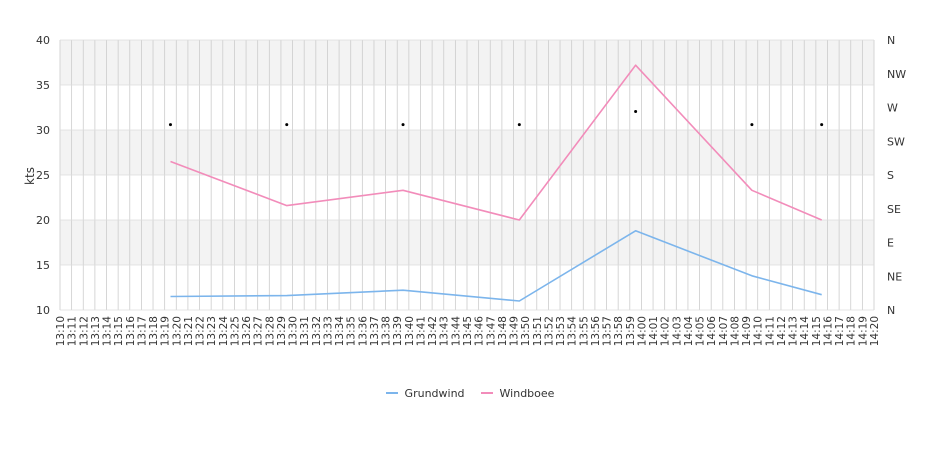 Image resolution: width=940 pixels, height=450 pixels. Describe the element at coordinates (363, 331) in the screenshot. I see `x-tick-label: 13:36` at that location.